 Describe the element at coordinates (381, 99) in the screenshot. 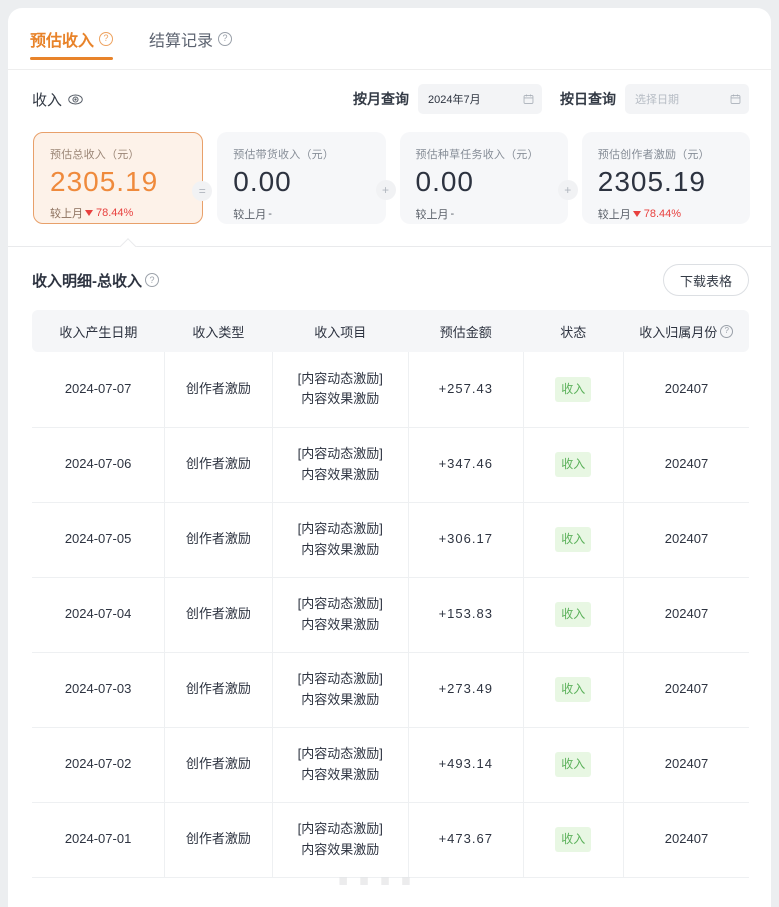

I see `month-filter-caption: 按月查询` at that location.